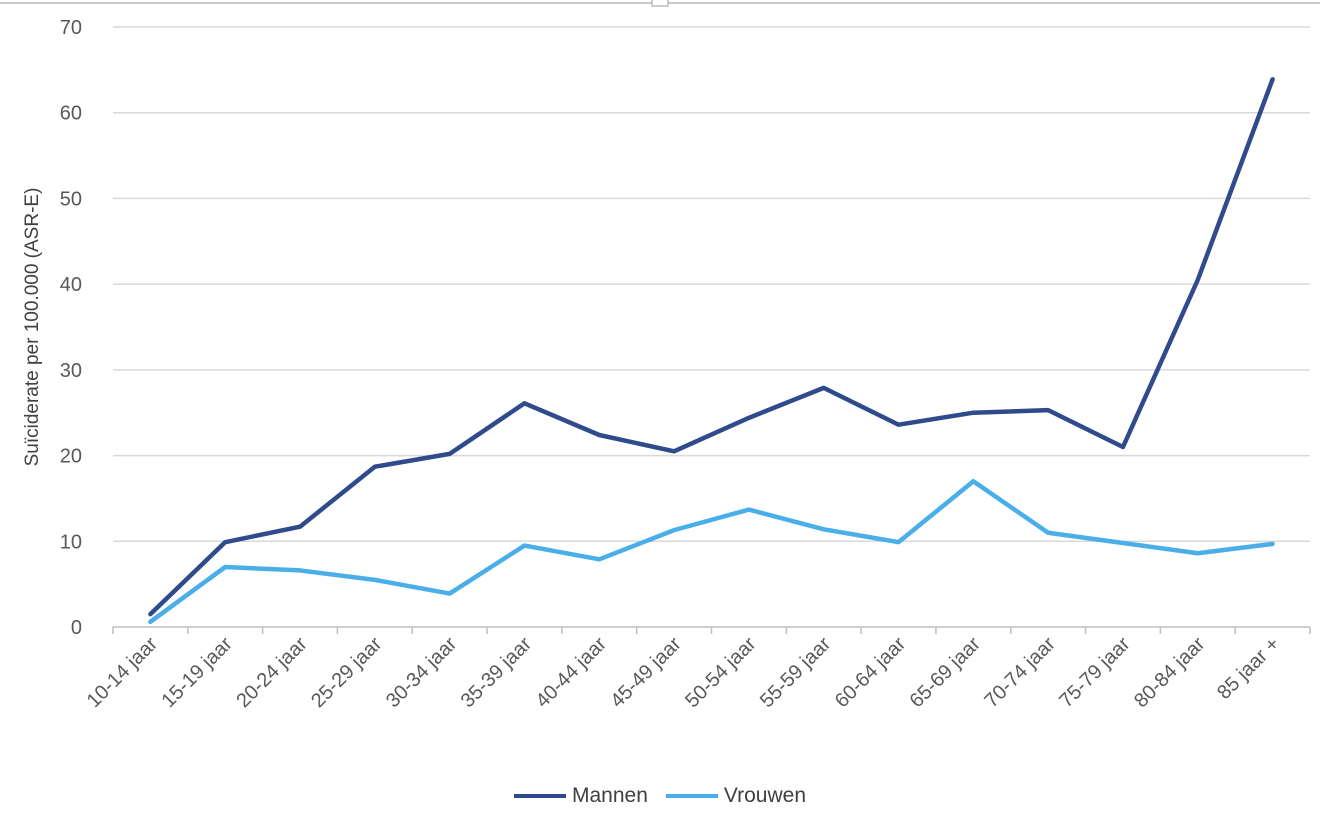 The image size is (1320, 823). Describe the element at coordinates (764, 795) in the screenshot. I see `legend-label: Vrouwen` at that location.